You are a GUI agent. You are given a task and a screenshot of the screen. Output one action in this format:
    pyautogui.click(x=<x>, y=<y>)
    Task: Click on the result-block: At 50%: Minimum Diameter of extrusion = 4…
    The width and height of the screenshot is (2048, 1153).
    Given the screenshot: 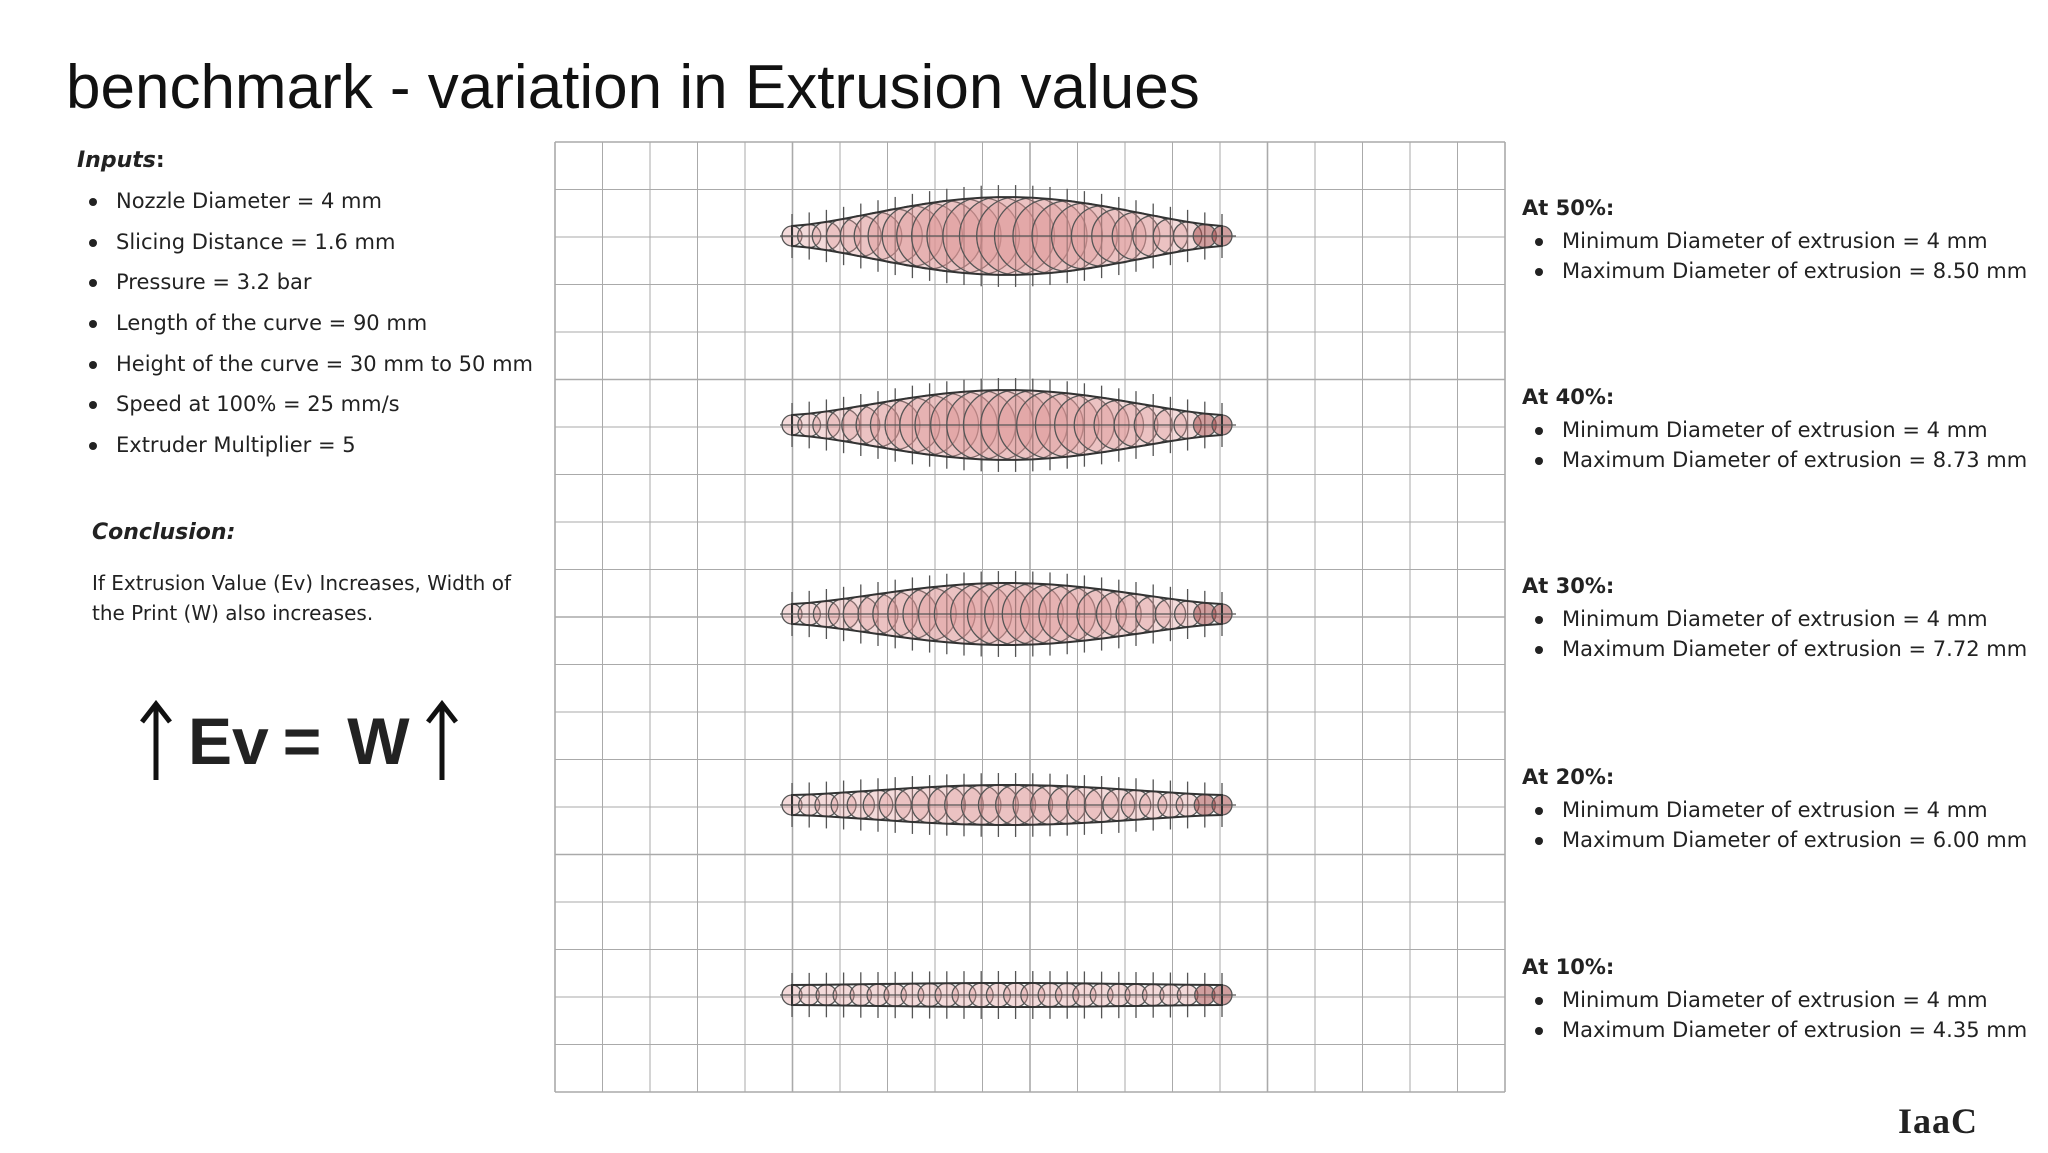 What is the action you would take?
    pyautogui.click(x=1774, y=241)
    